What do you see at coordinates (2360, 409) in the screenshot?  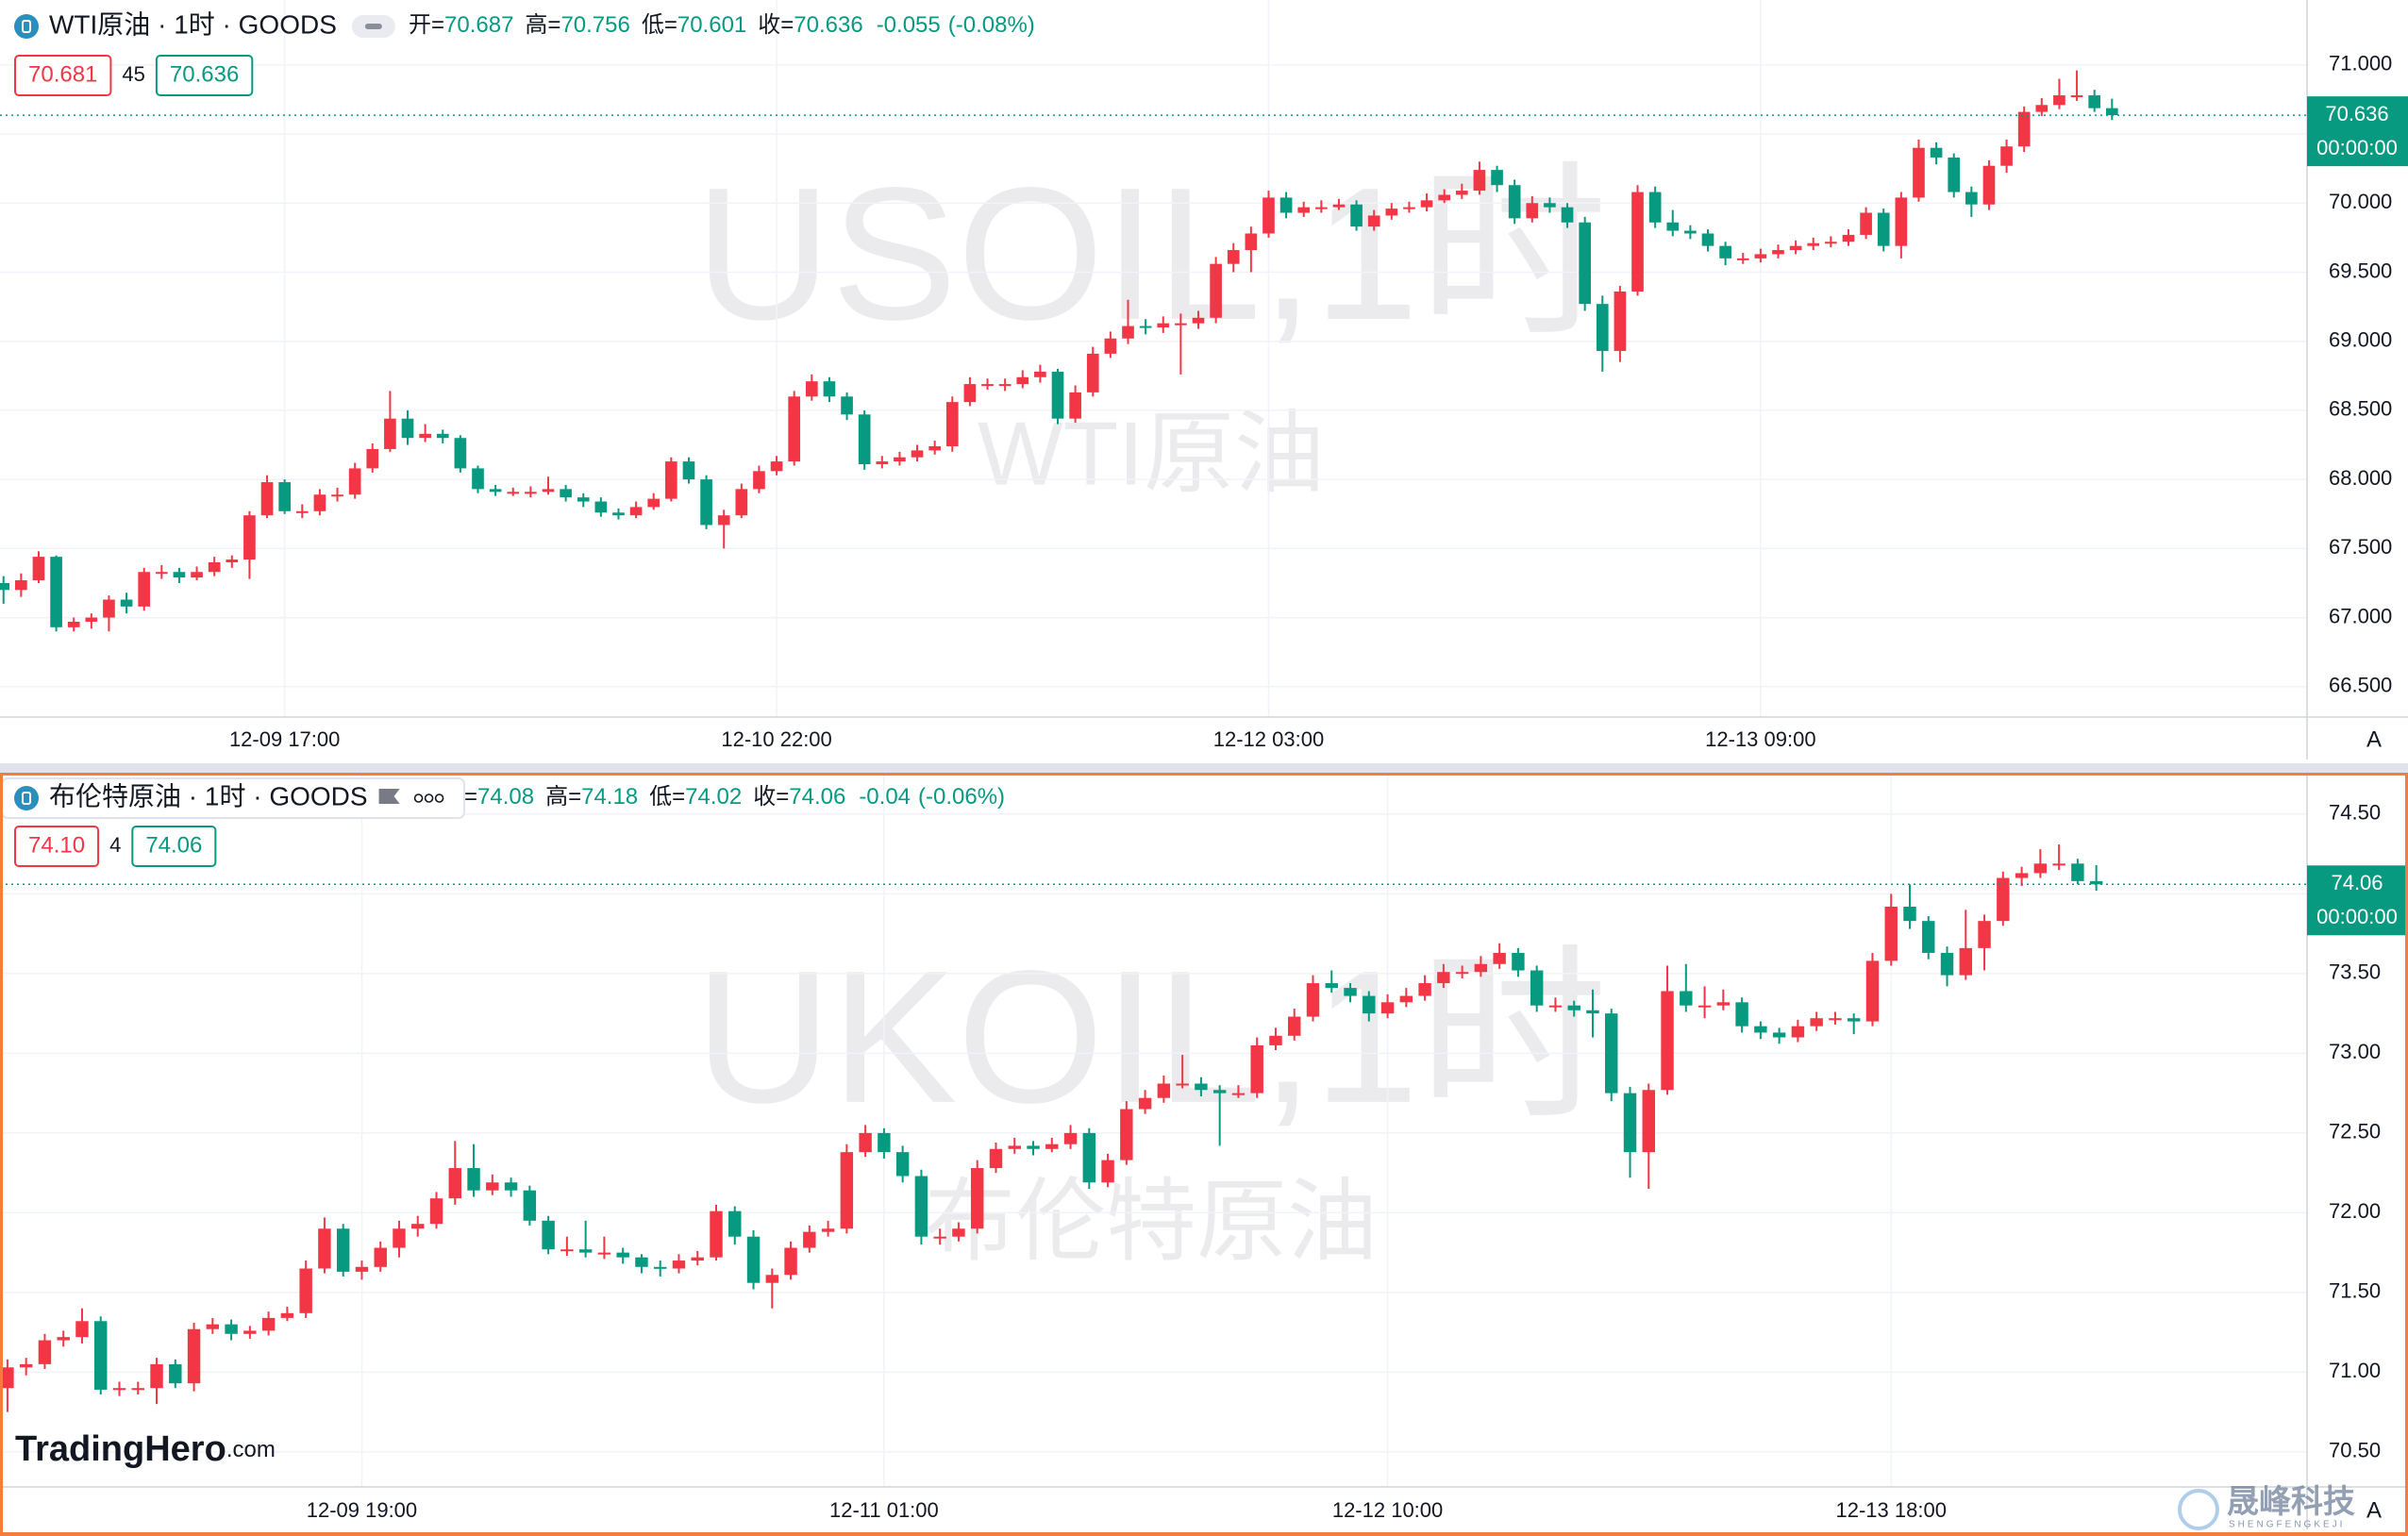 I see `y-tick-label: 68.500` at bounding box center [2360, 409].